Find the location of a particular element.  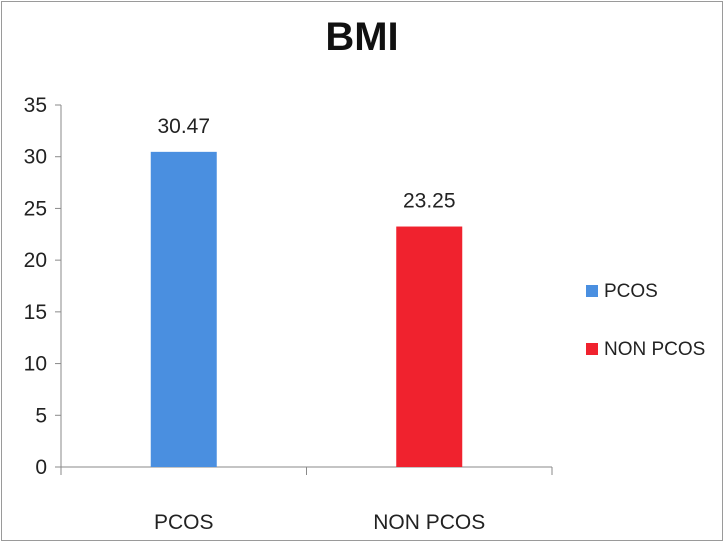

legend-label: NON PCOS is located at coordinates (654, 349).